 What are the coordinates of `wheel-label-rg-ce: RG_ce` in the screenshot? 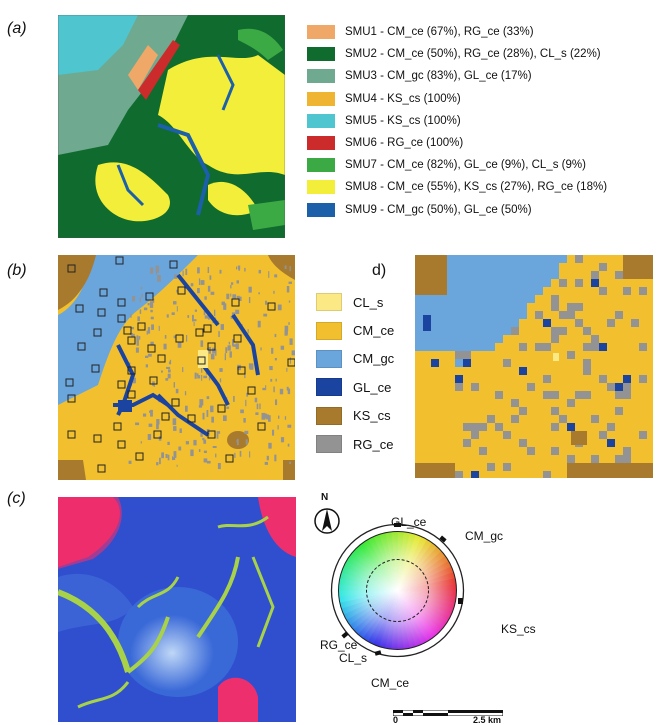 It's located at (339, 645).